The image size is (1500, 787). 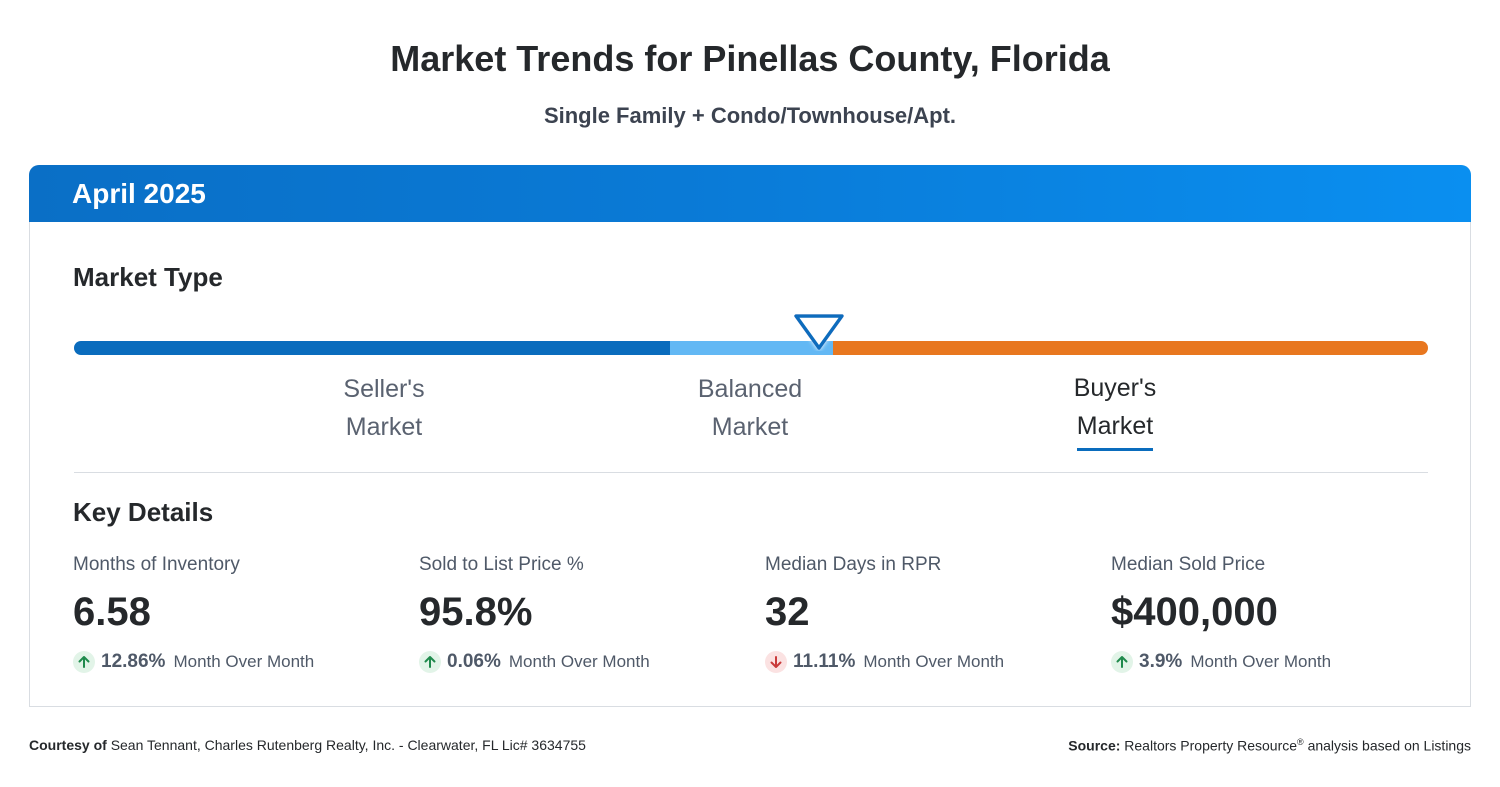 What do you see at coordinates (68, 745) in the screenshot?
I see `courtesy-label: Courtesy of` at bounding box center [68, 745].